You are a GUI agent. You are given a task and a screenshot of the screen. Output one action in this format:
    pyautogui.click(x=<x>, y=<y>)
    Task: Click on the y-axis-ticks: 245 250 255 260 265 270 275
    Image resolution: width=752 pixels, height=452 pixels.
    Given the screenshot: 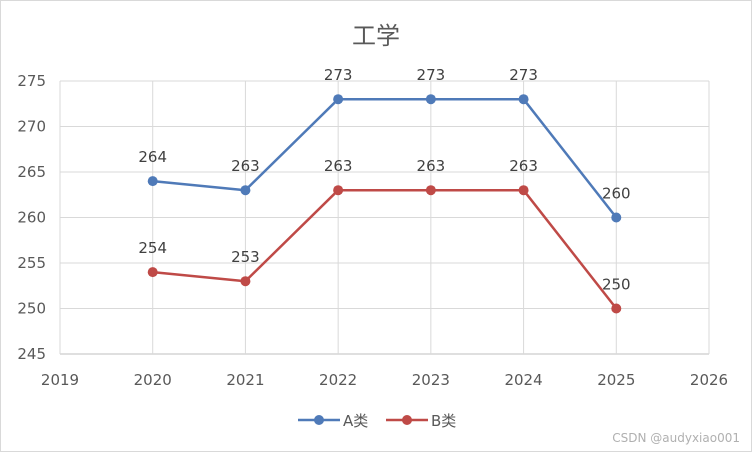 What is the action you would take?
    pyautogui.click(x=31, y=217)
    